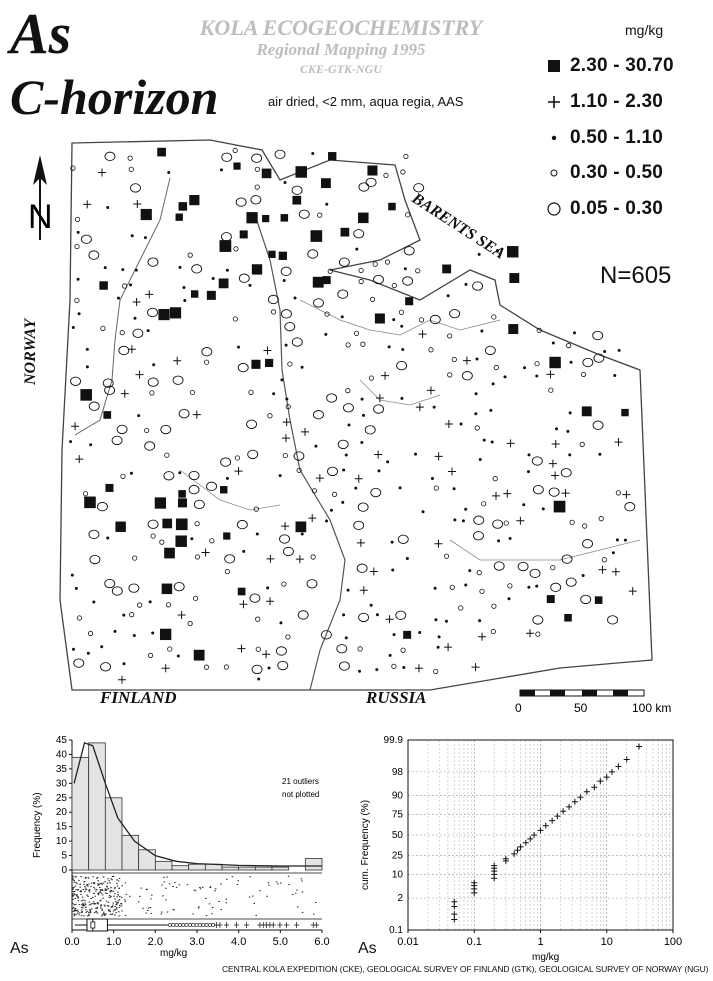 The width and height of the screenshot is (713, 981). I want to click on river, so click(400, 317).